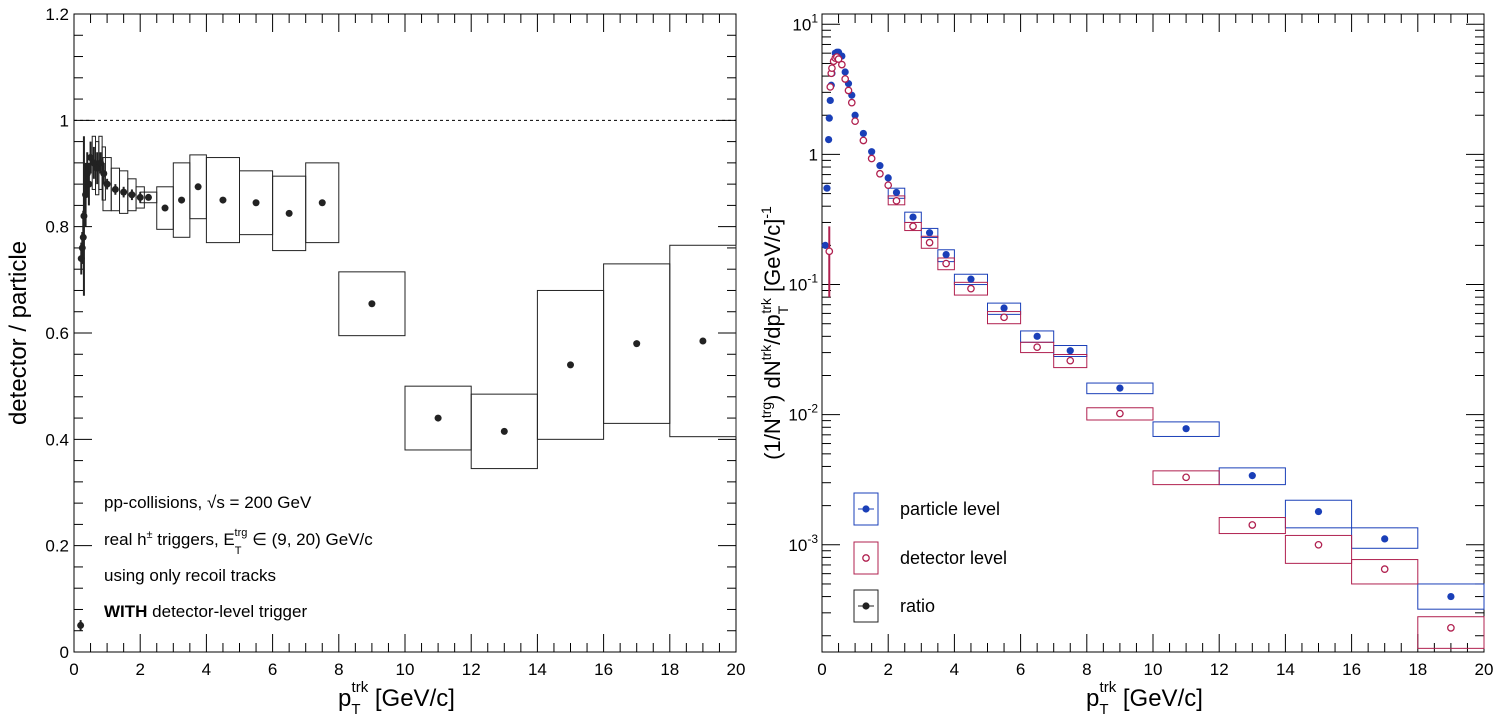 The width and height of the screenshot is (1498, 724). What do you see at coordinates (57, 227) in the screenshot?
I see `y-tick-label: 0.8` at bounding box center [57, 227].